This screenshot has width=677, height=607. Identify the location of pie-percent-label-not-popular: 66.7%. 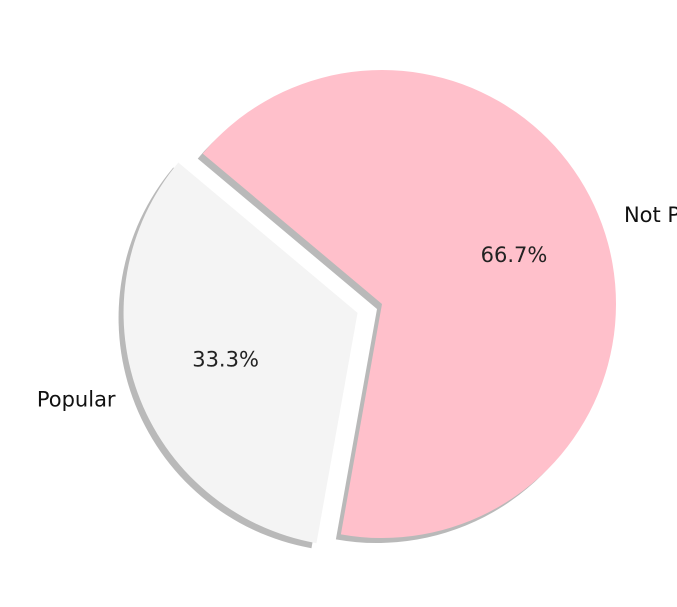
(514, 255).